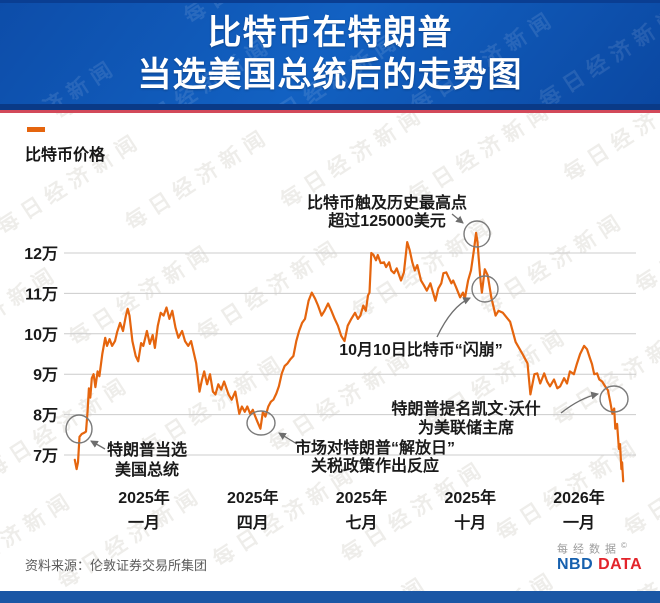 The width and height of the screenshot is (660, 603). Describe the element at coordinates (147, 459) in the screenshot. I see `annotation-text: 特朗普当选美国总统` at that location.